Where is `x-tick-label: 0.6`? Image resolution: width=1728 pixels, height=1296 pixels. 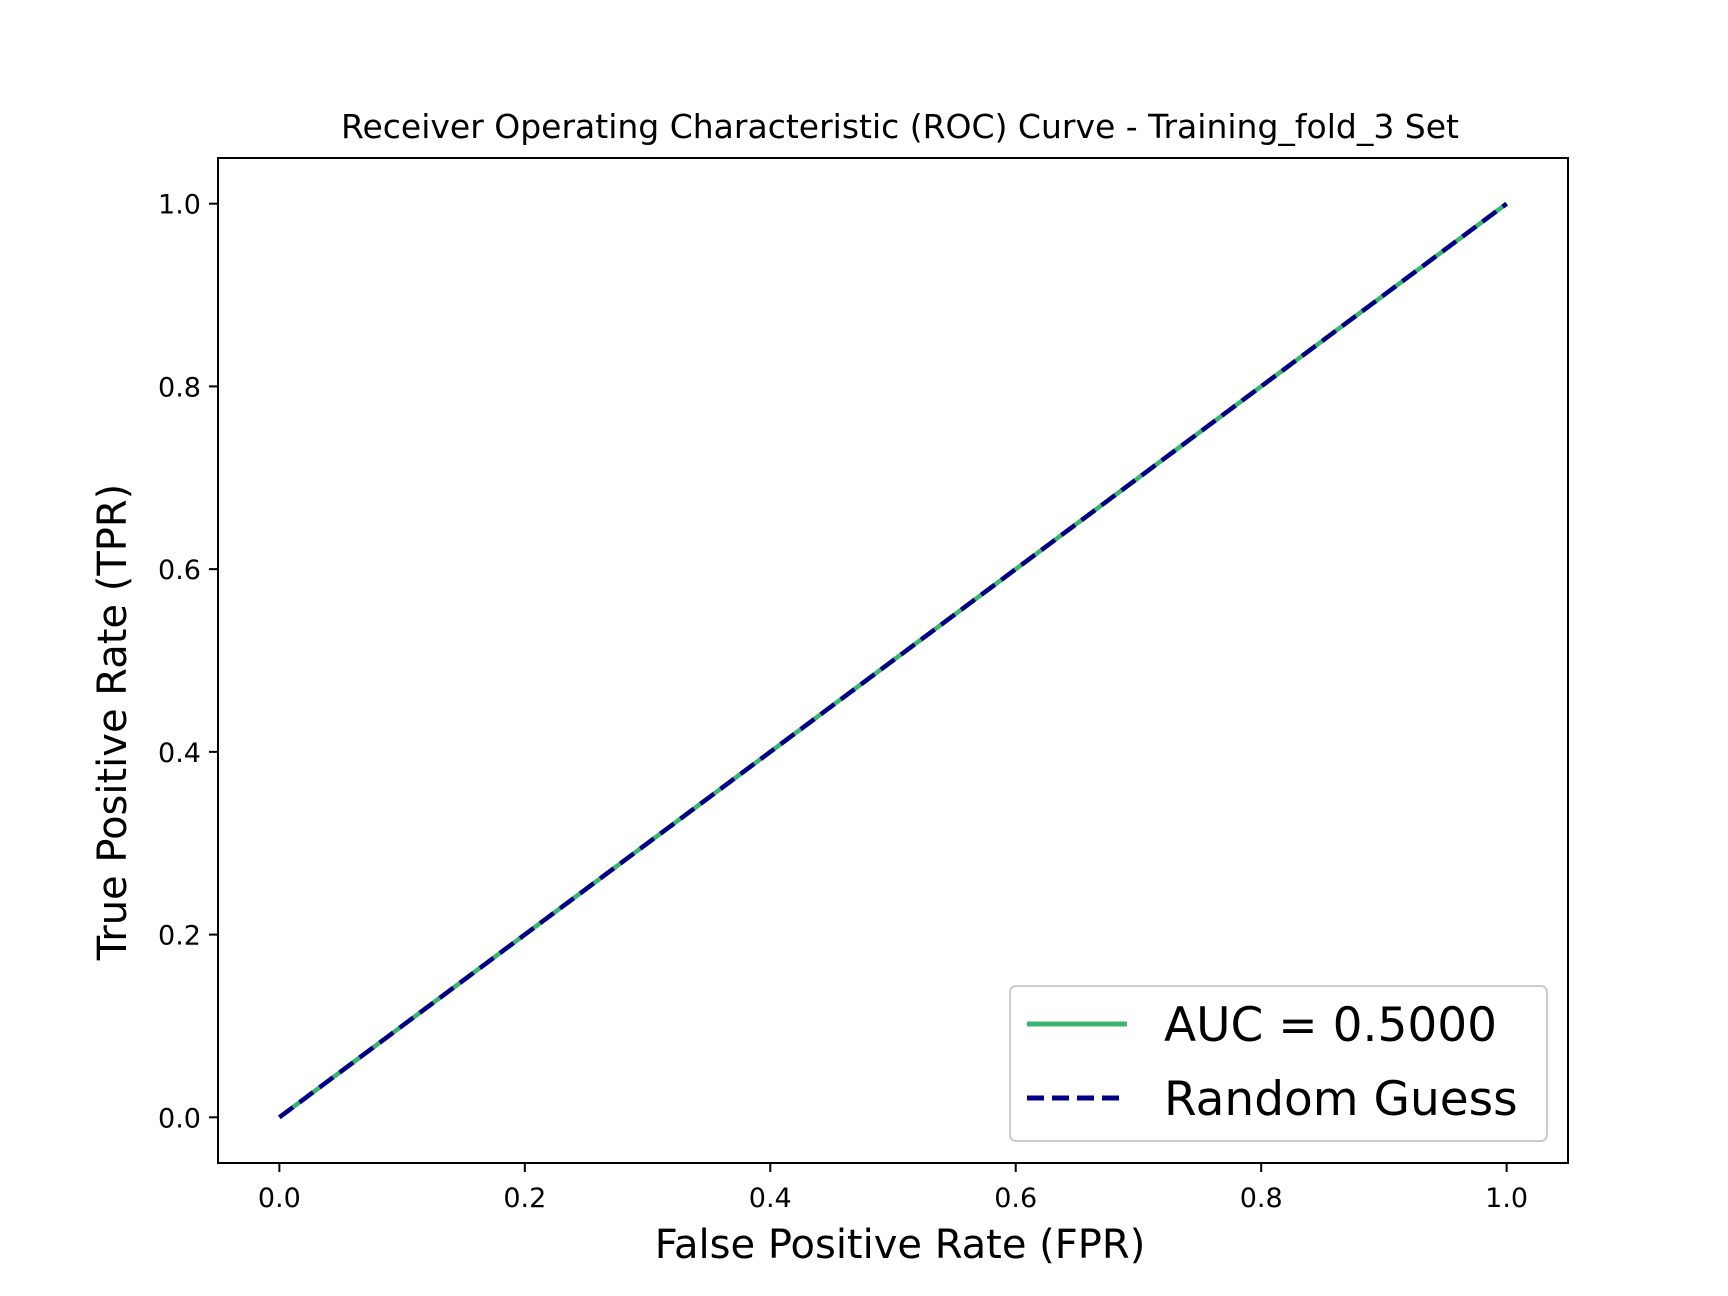
x-tick-label: 0.6 is located at coordinates (1015, 1198).